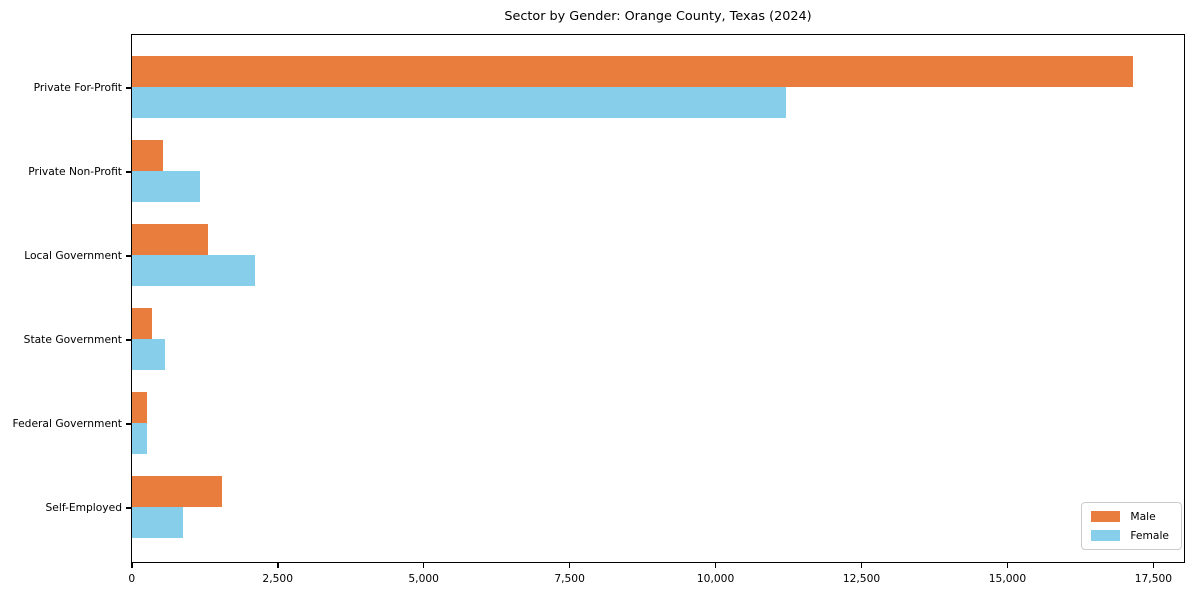  I want to click on y-tick-label-local-government: Local Government, so click(73, 255).